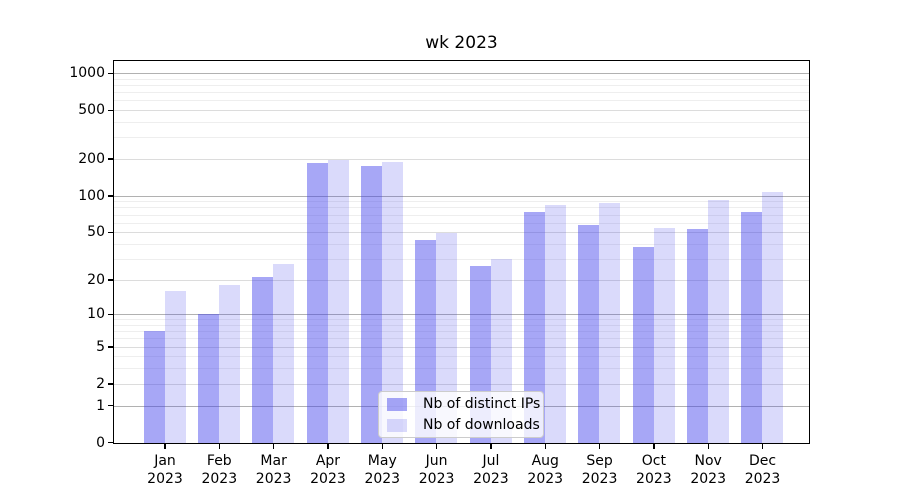 This screenshot has width=900, height=500. What do you see at coordinates (100, 405) in the screenshot?
I see `y-tick-label: 1` at bounding box center [100, 405].